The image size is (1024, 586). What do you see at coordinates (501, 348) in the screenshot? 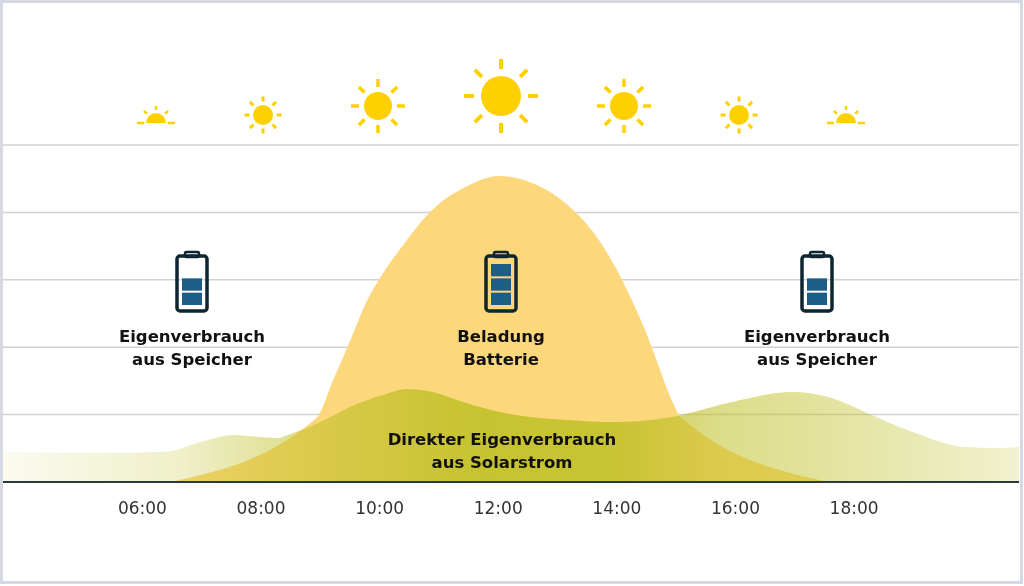
I see `annotation: Beladung Batterie` at bounding box center [501, 348].